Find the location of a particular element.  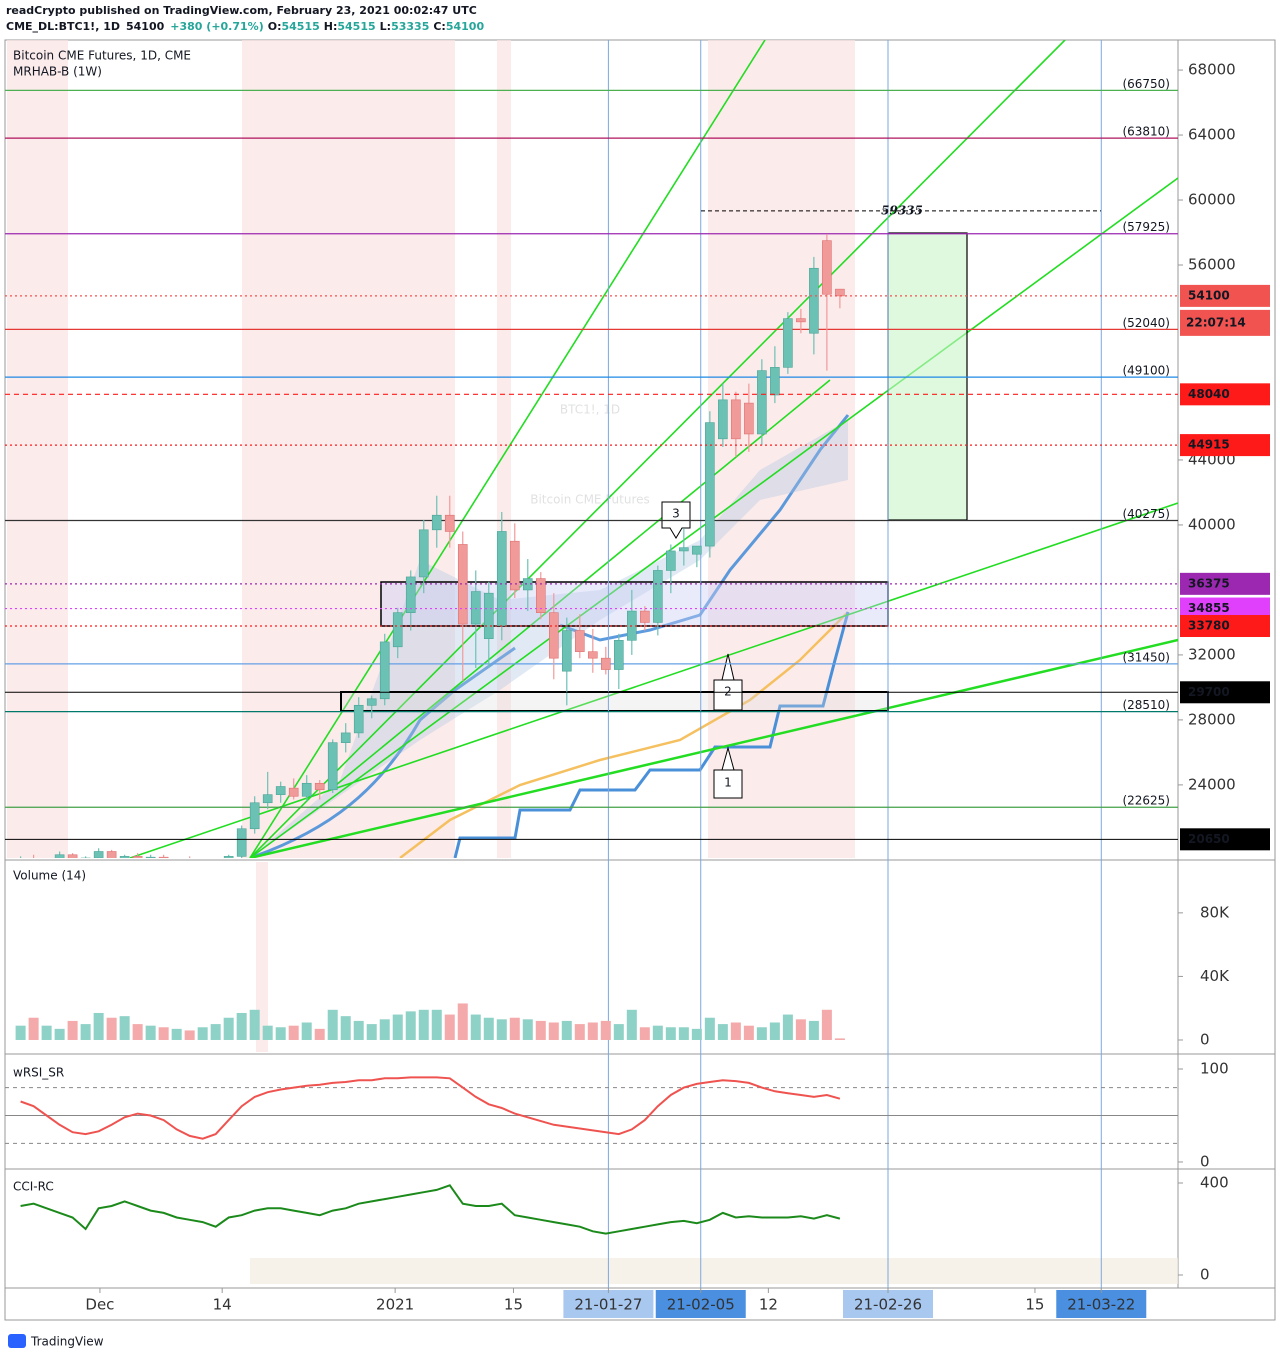

footer: TradingView is located at coordinates (67, 1342).